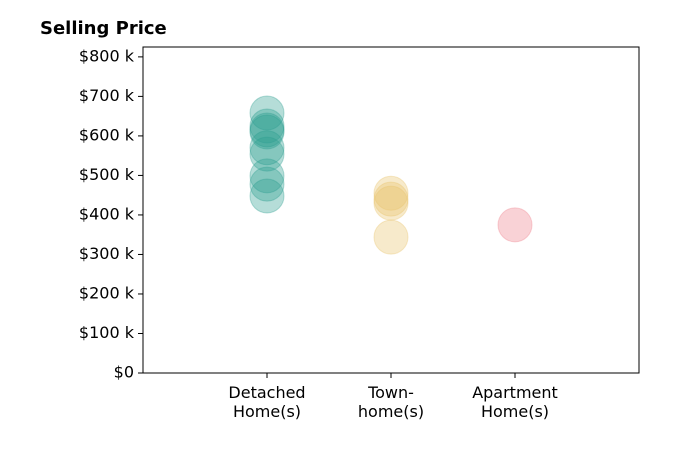 The width and height of the screenshot is (679, 462). I want to click on x-tick-label: Apartment Home(s), so click(515, 402).